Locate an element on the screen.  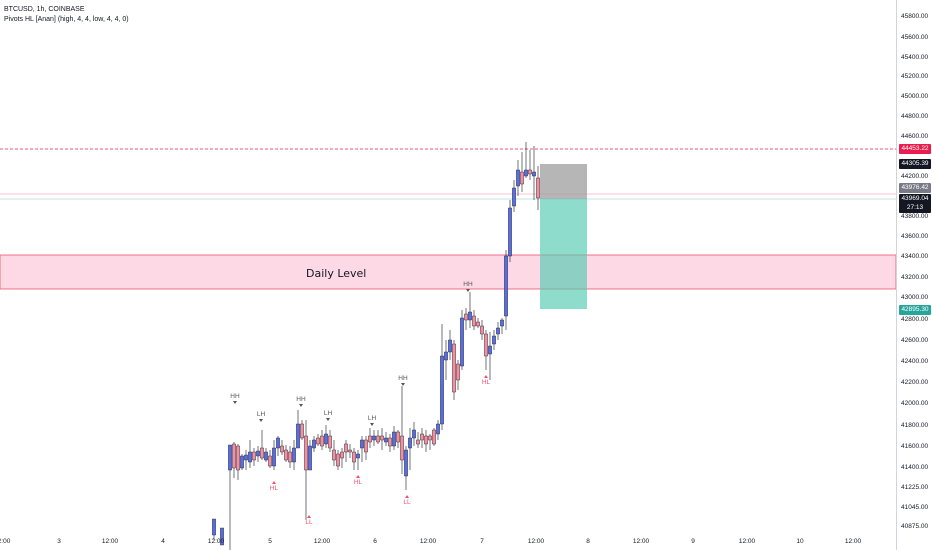
price-axis-label: 42600.00 is located at coordinates (914, 340).